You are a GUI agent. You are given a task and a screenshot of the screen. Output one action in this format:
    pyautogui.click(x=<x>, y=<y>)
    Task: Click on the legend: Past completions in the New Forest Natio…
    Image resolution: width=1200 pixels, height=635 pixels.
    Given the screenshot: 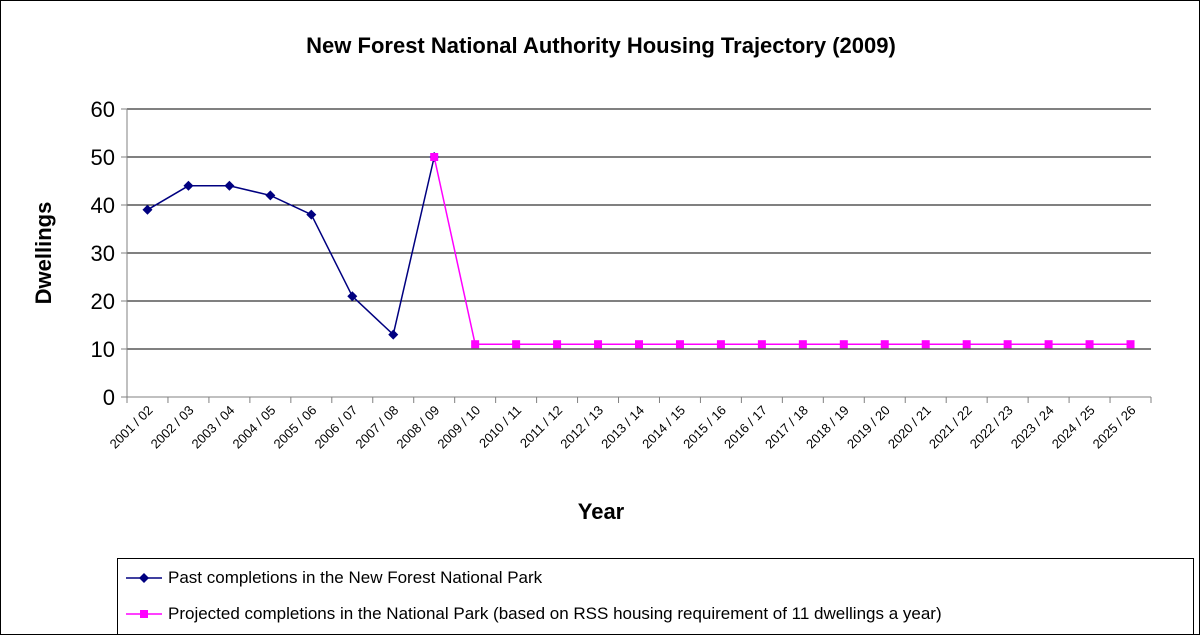 What is the action you would take?
    pyautogui.click(x=655, y=596)
    